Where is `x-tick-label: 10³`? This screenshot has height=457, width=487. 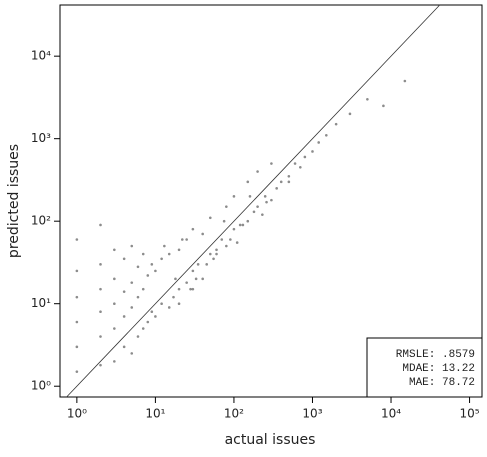 x-tick-label: 10³ is located at coordinates (312, 414).